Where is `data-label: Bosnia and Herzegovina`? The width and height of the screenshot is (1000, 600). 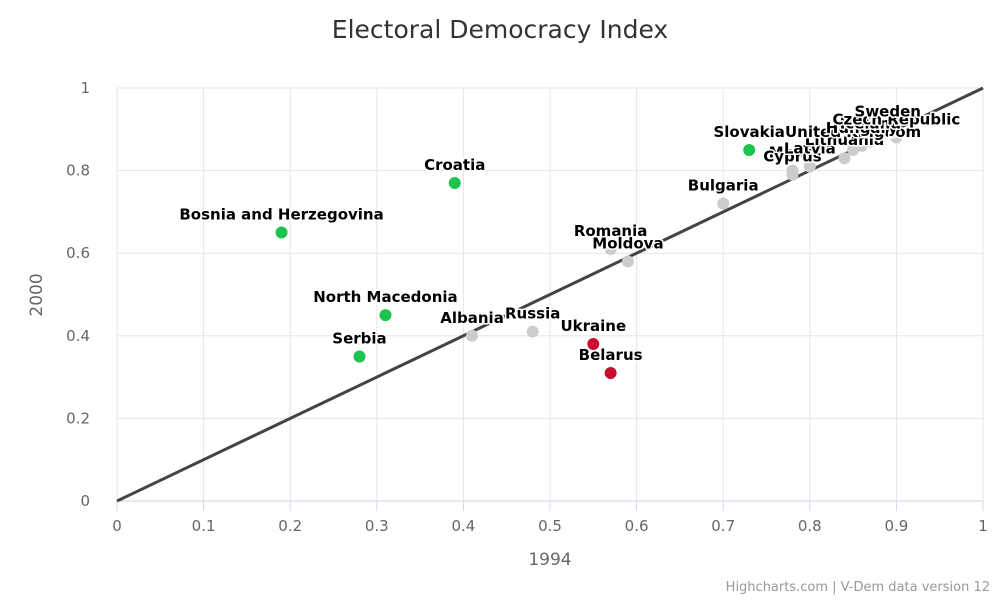
data-label: Bosnia and Herzegovina is located at coordinates (281, 215).